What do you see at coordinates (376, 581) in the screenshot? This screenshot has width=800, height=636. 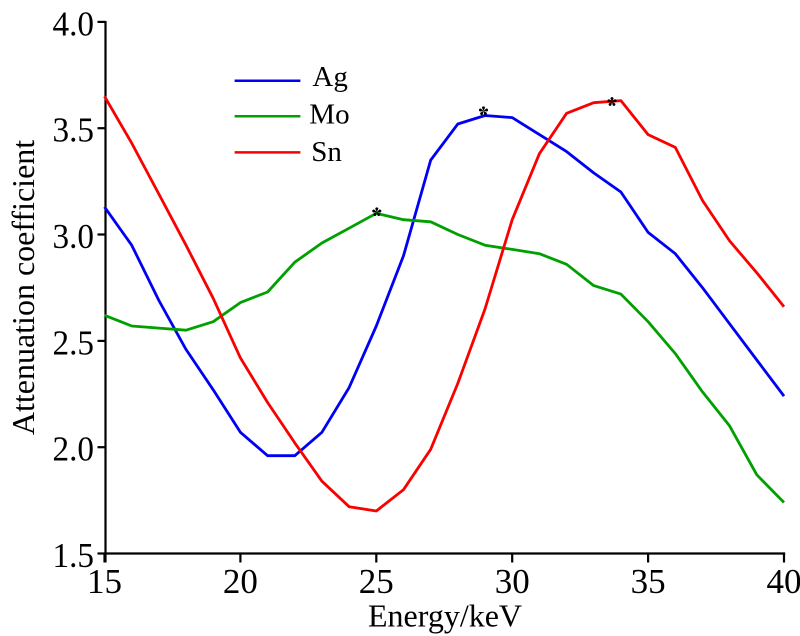 I see `svg-text: 25` at bounding box center [376, 581].